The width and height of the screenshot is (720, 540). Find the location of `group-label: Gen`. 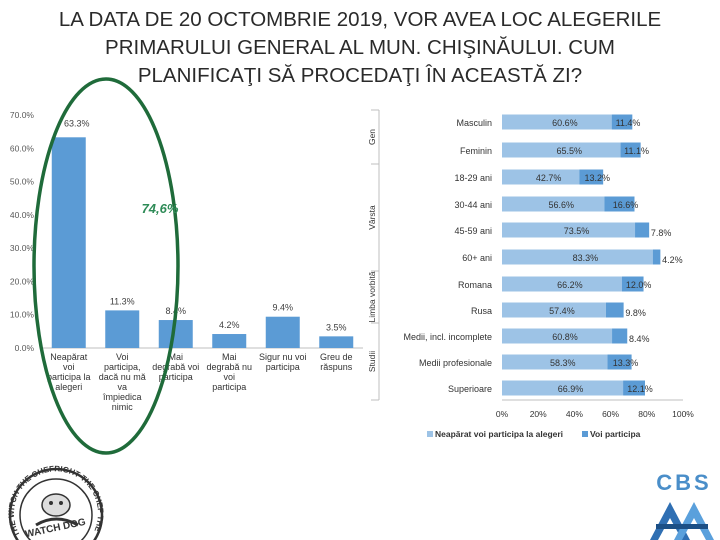

group-label: Gen is located at coordinates (372, 137).